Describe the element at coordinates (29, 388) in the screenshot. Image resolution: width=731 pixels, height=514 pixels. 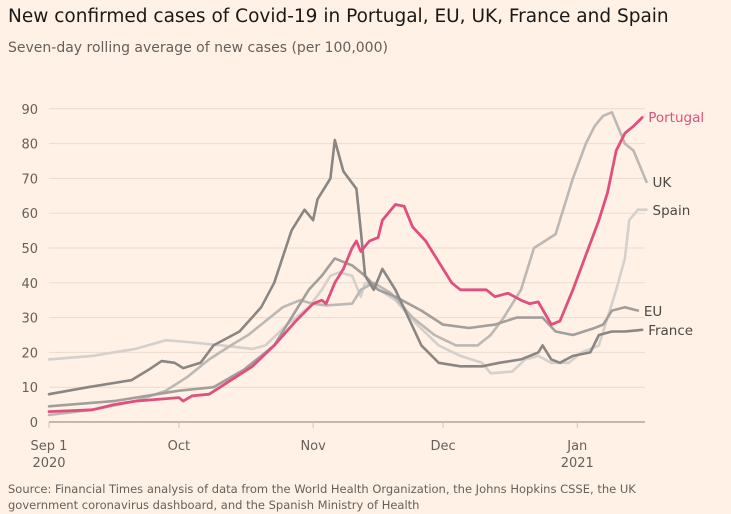
I see `y-tick-label: 10` at that location.